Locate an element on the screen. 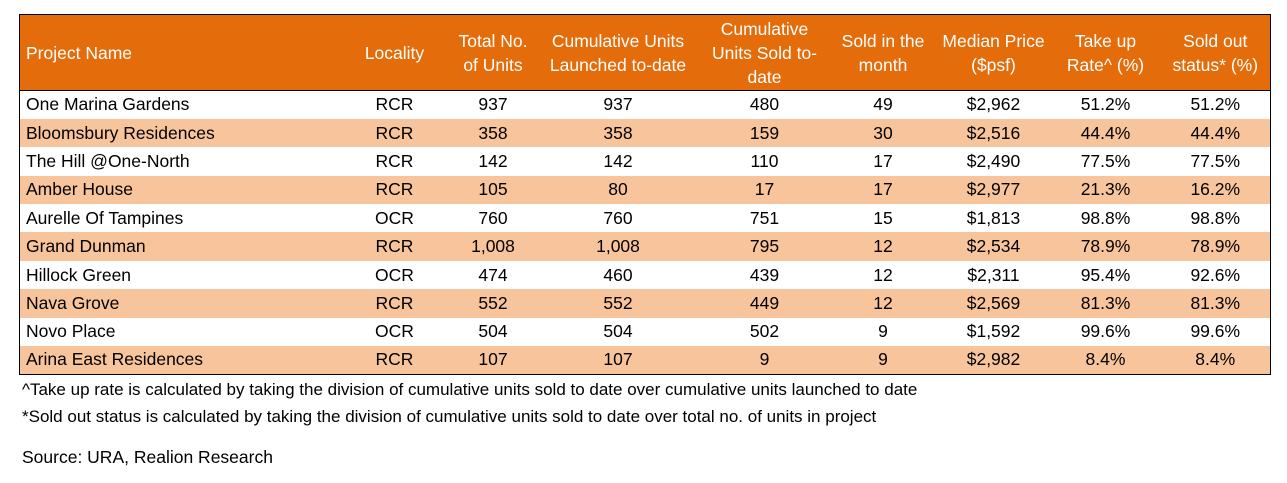 This screenshot has width=1287, height=483. cell-total-units: 105 is located at coordinates (493, 189).